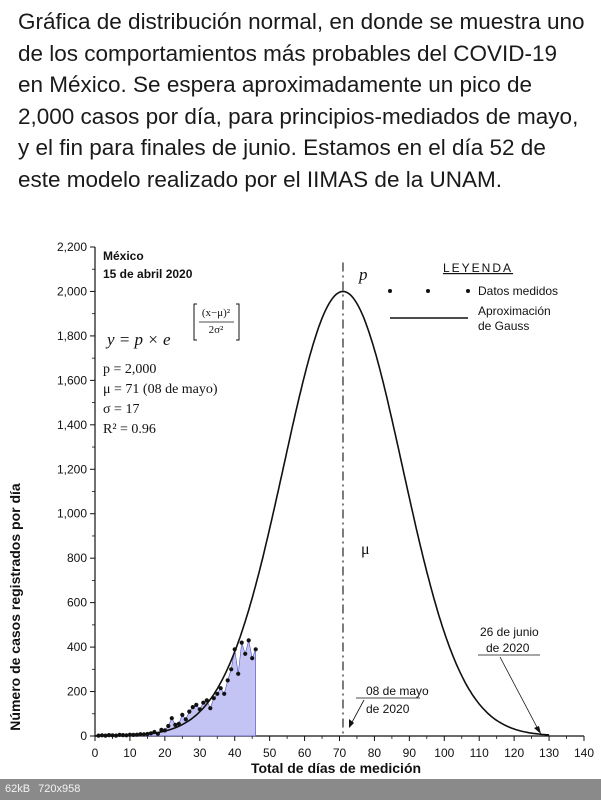 This screenshot has width=601, height=800. What do you see at coordinates (72, 380) in the screenshot?
I see `y-tick-label: 1,600` at bounding box center [72, 380].